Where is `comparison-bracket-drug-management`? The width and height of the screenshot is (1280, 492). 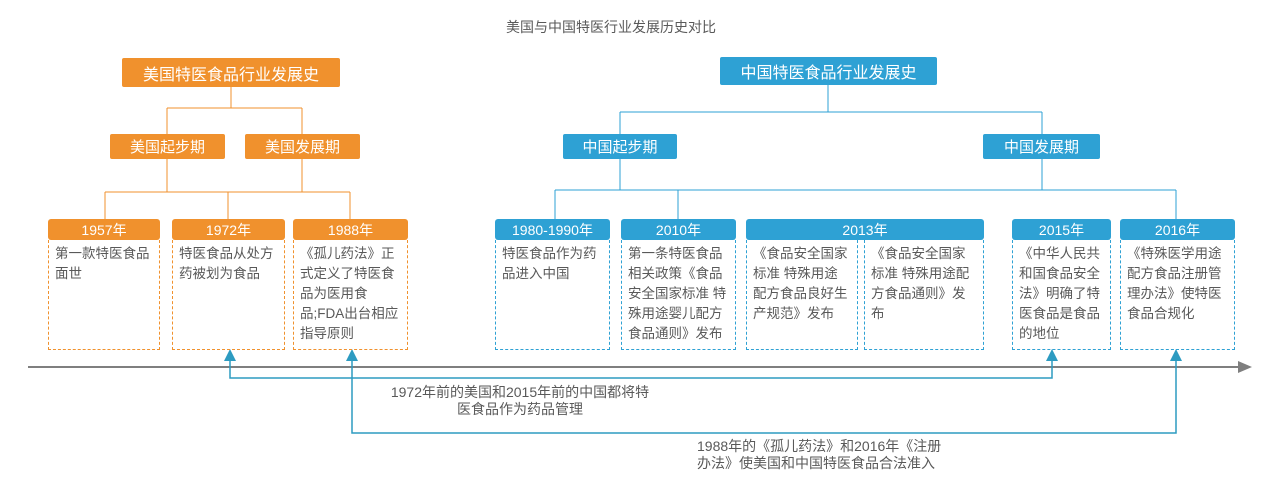
comparison-bracket-drug-management is located at coordinates (641, 364).